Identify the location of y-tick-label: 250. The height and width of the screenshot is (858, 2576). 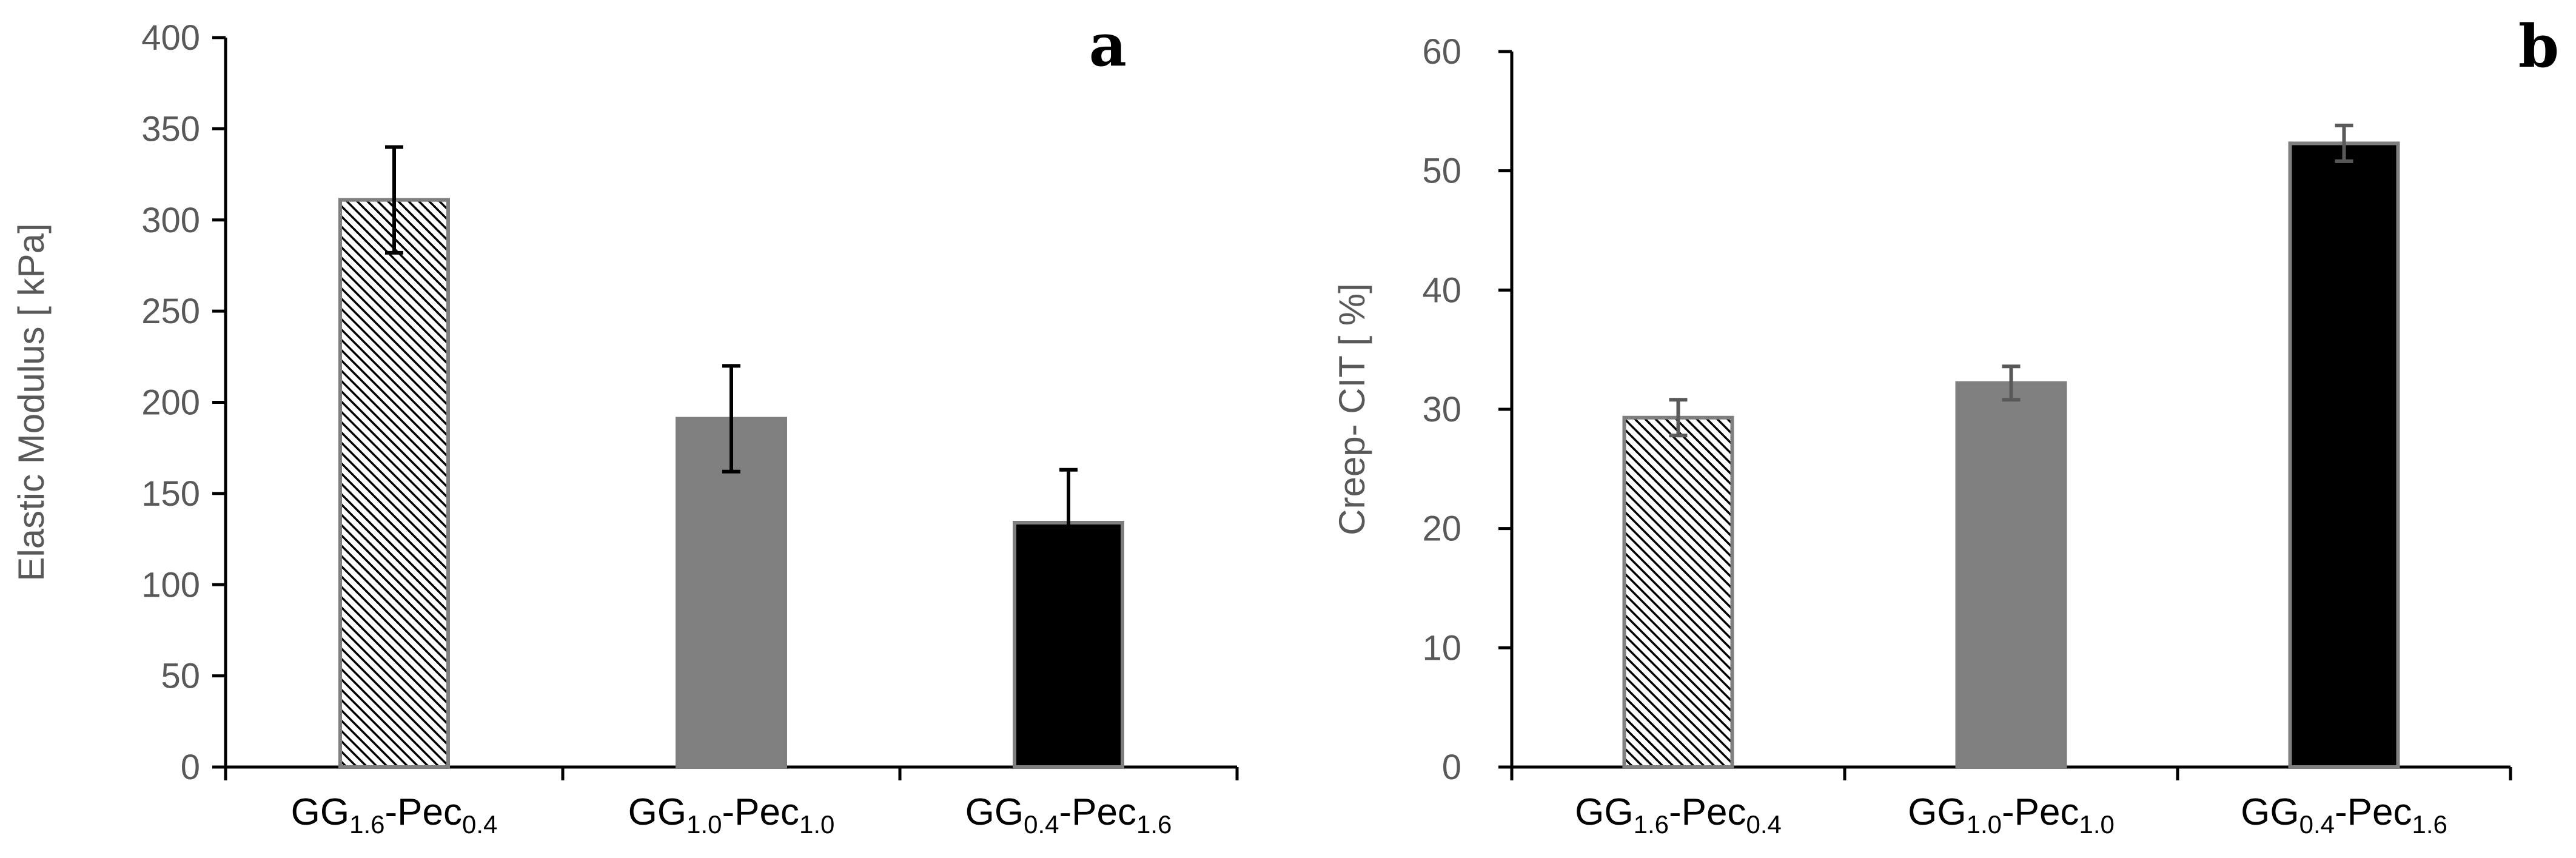
(170, 311).